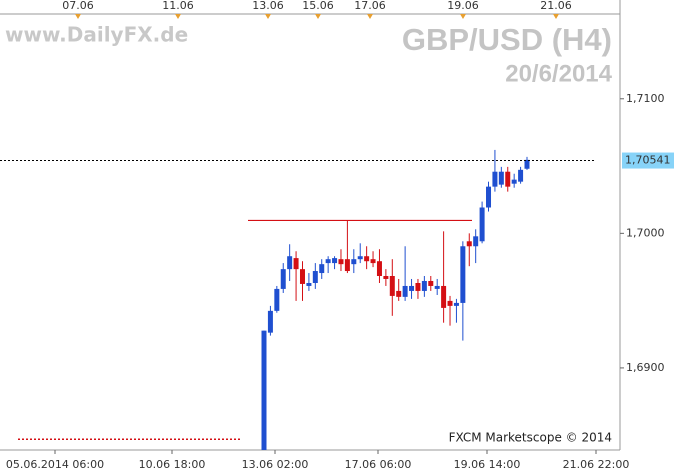 This screenshot has height=476, width=680. What do you see at coordinates (318, 6) in the screenshot?
I see `top-tick-label: 15.06` at bounding box center [318, 6].